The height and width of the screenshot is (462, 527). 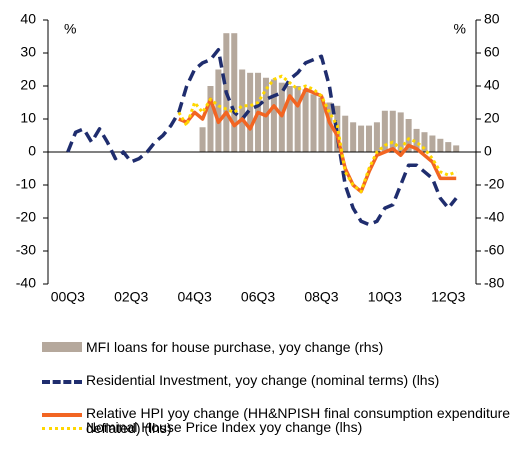 I want to click on y-tick-label: 40, so click(x=28, y=19).